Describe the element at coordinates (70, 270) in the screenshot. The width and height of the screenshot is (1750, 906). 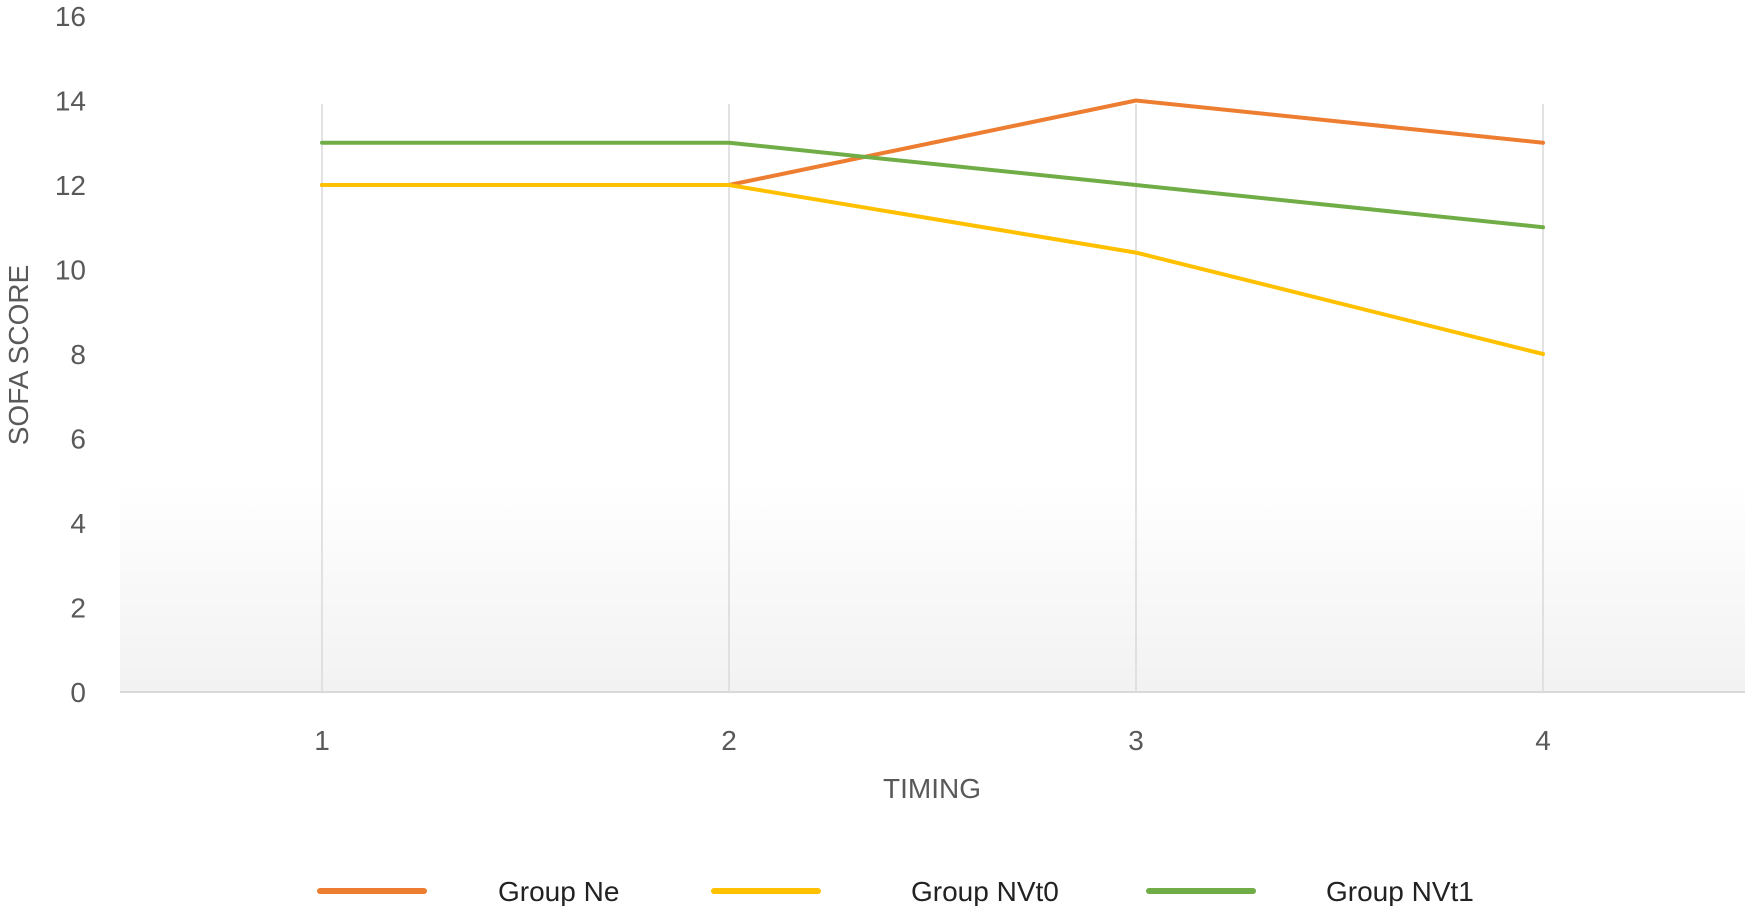
I see `y-tick-label-10: 10` at that location.